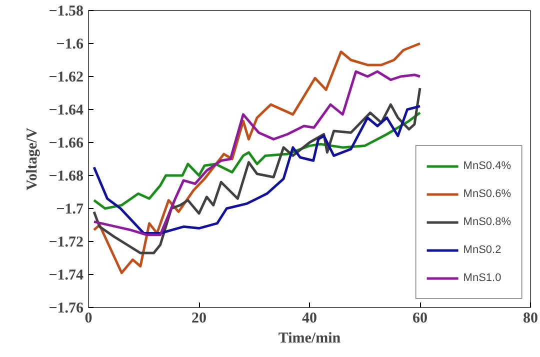  Describe the element at coordinates (70, 44) in the screenshot. I see `y-tick-label: −1.6` at that location.